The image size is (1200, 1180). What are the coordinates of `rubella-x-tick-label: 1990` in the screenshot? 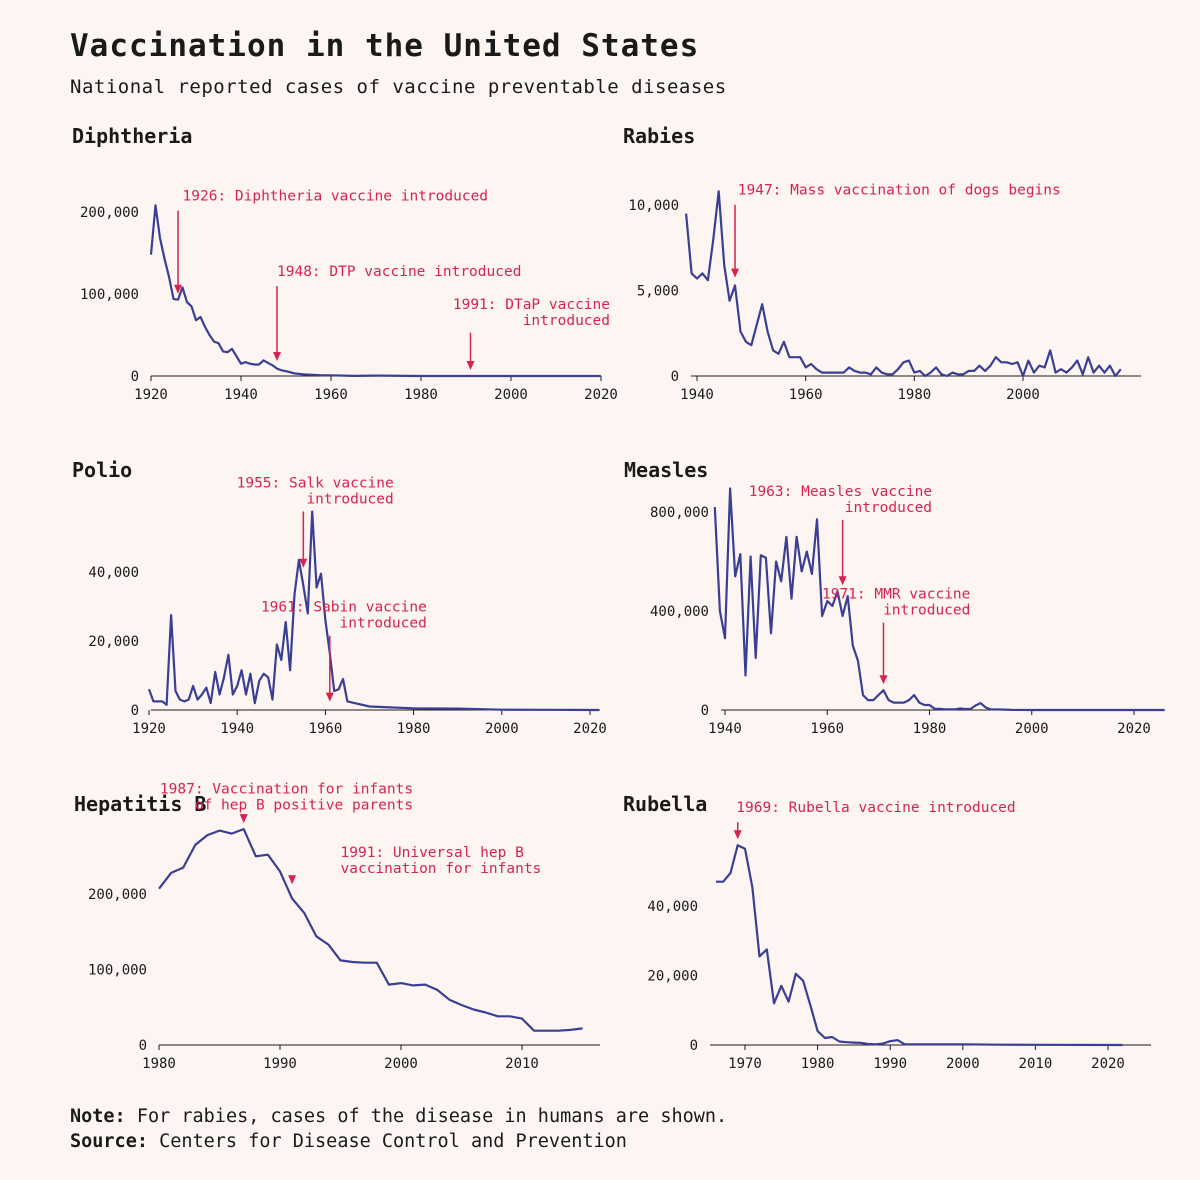 It's located at (890, 1064).